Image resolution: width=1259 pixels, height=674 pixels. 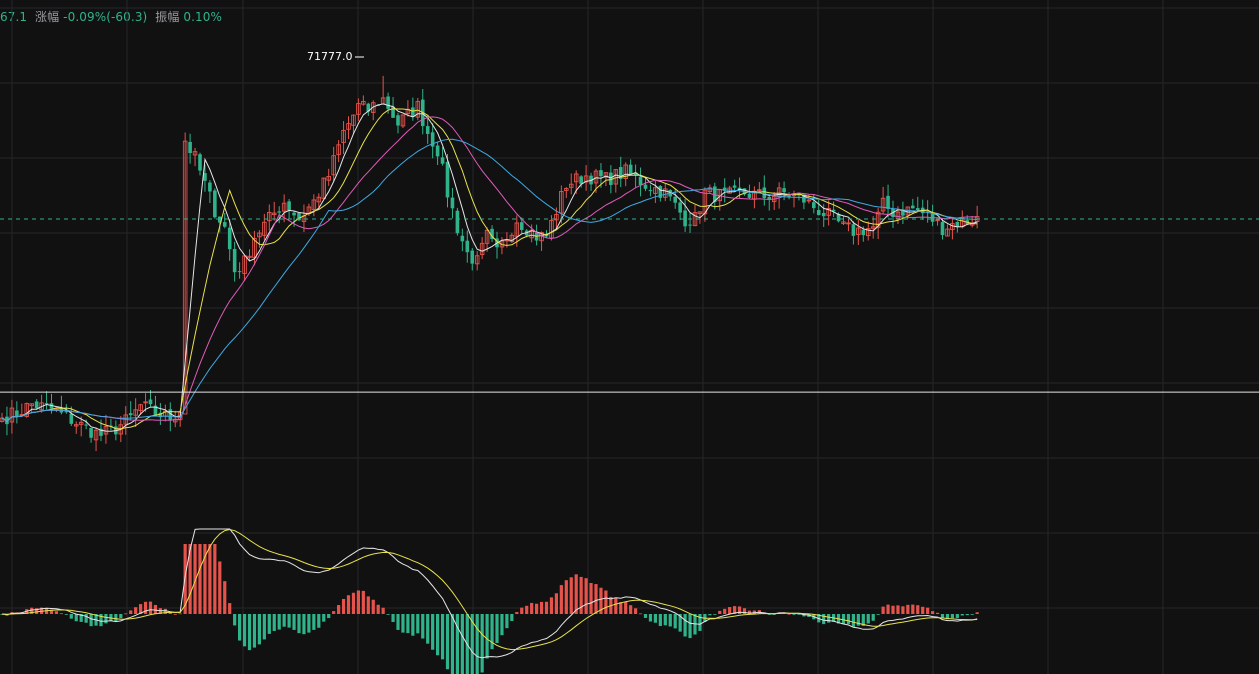 What do you see at coordinates (14, 17) in the screenshot?
I see `price-tail: 67.1` at bounding box center [14, 17].